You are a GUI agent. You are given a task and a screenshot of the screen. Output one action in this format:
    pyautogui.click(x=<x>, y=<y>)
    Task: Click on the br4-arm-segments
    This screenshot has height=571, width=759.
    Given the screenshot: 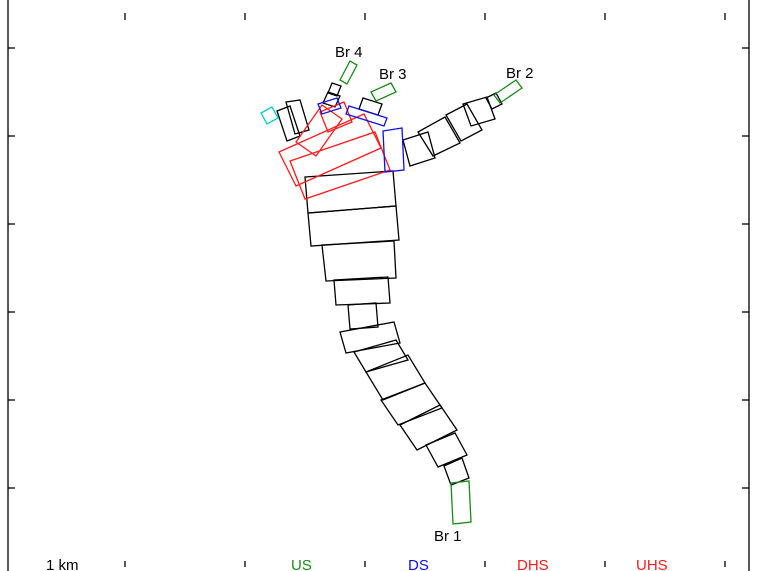 What is the action you would take?
    pyautogui.click(x=332, y=95)
    